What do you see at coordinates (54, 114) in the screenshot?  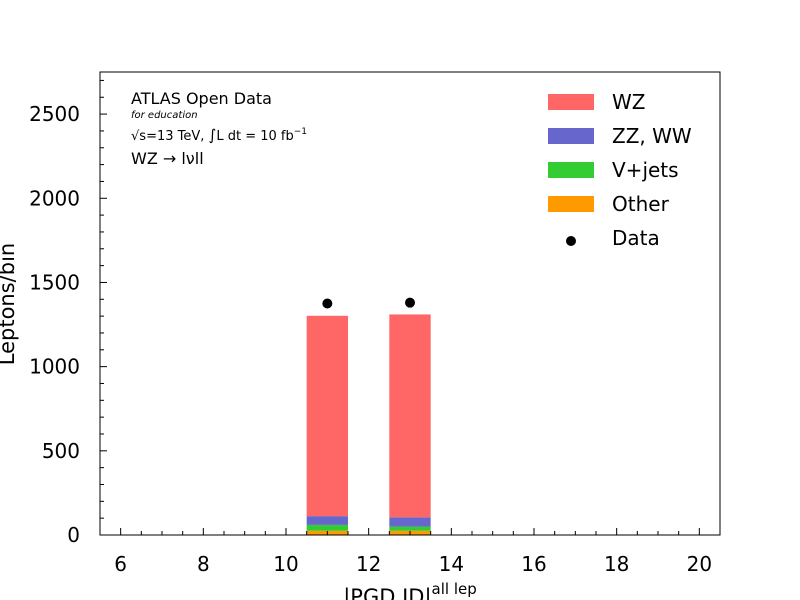 I see `y-tick-label: 2500` at bounding box center [54, 114].